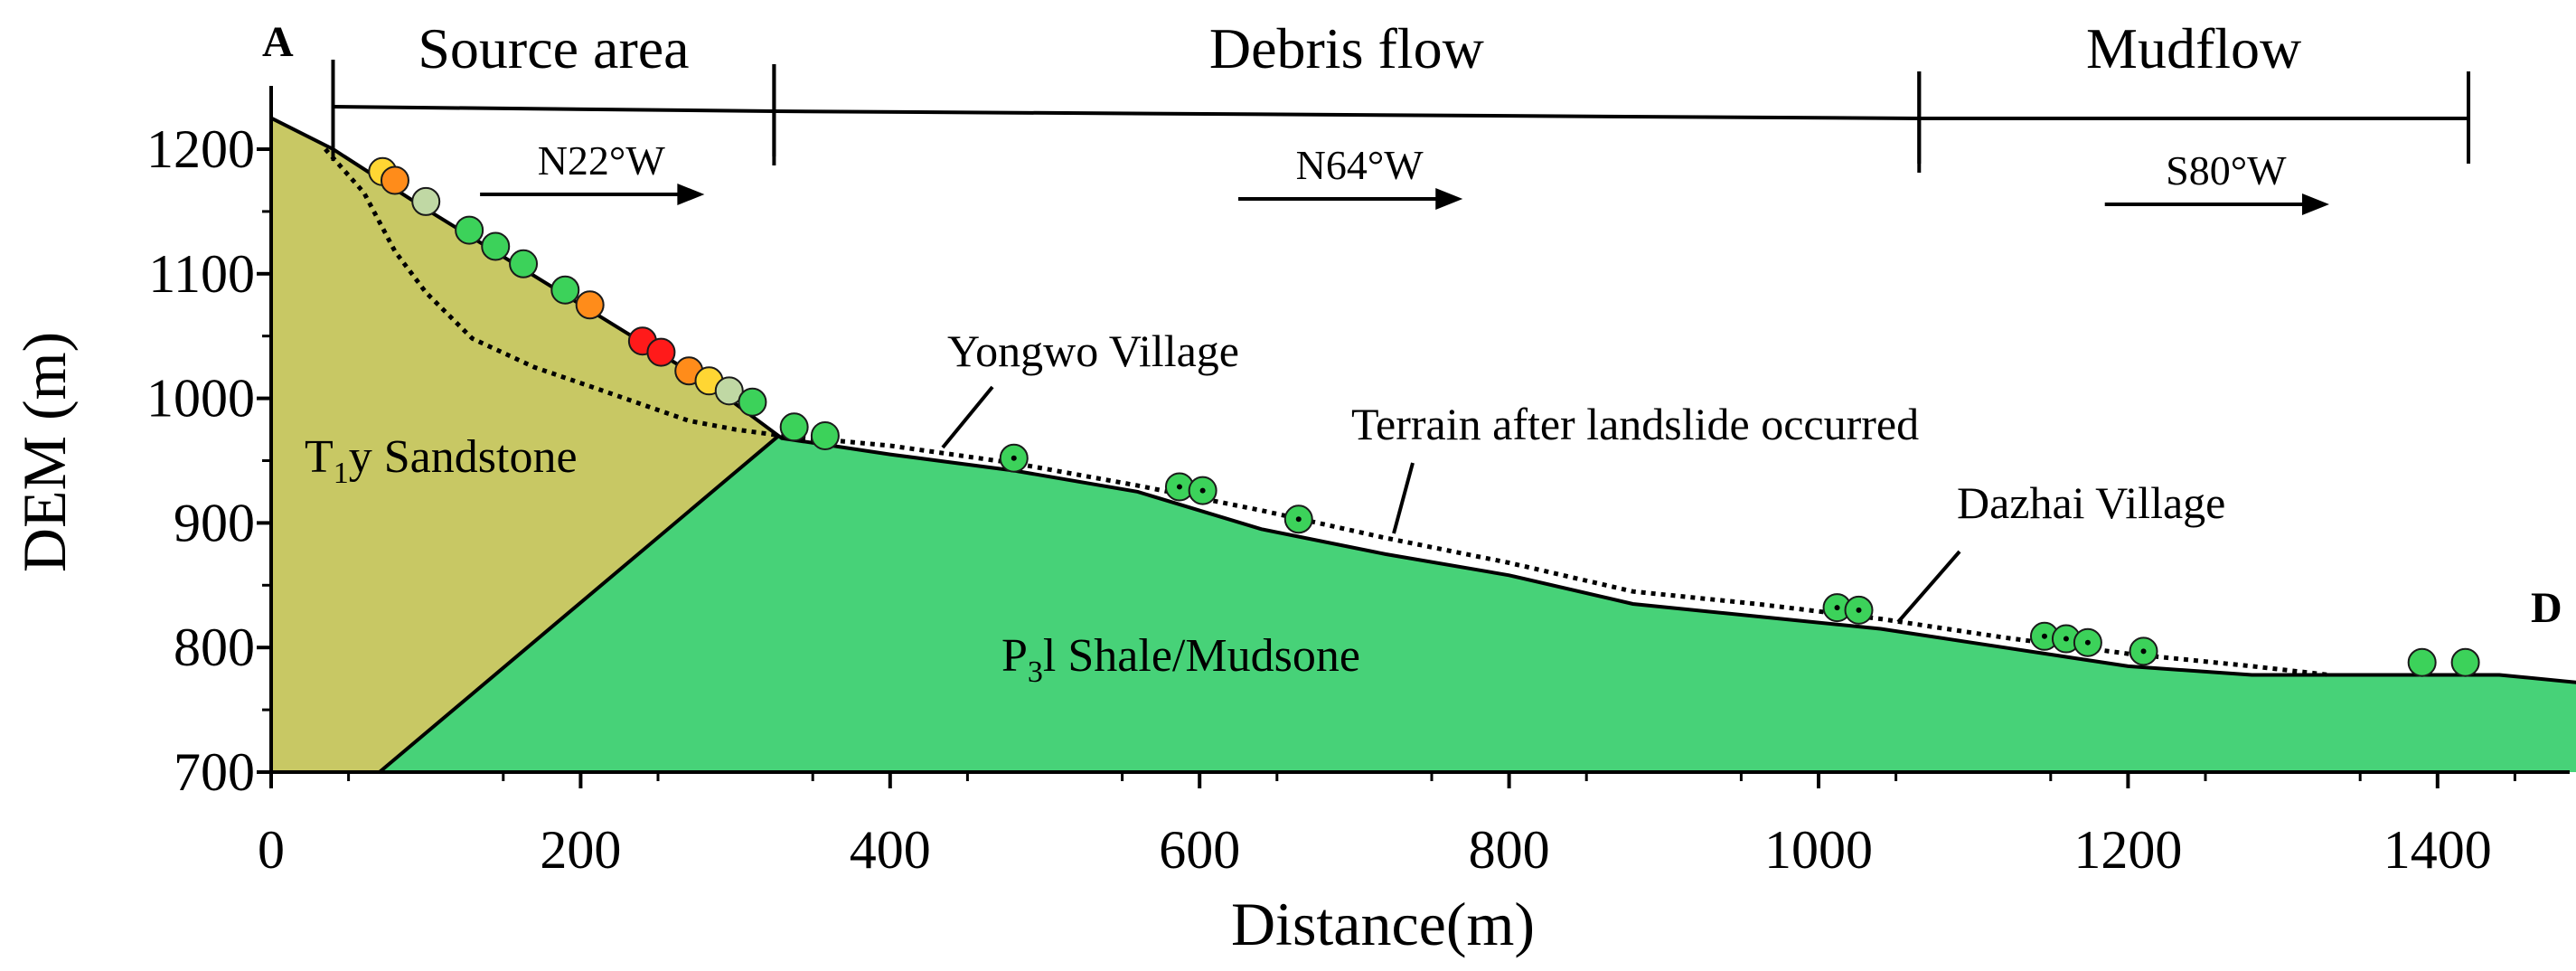  Describe the element at coordinates (579, 604) in the screenshot. I see `lithologic-contact-line` at that location.